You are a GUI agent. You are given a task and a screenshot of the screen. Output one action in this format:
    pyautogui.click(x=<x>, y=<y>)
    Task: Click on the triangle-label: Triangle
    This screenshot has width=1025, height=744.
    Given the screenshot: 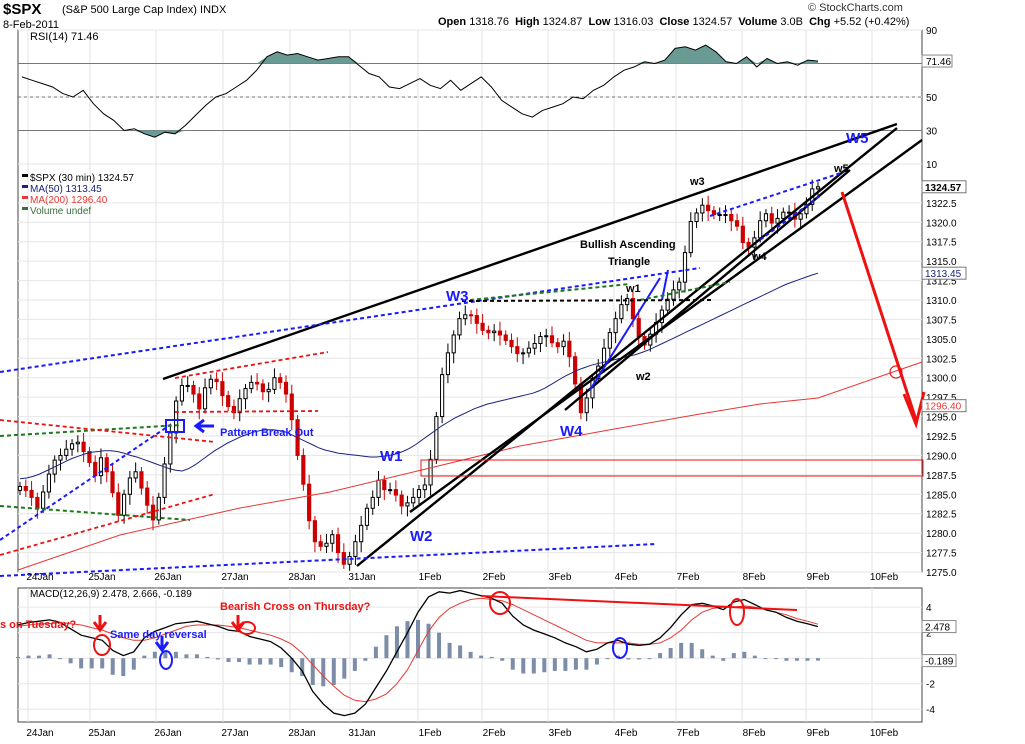 What is the action you would take?
    pyautogui.click(x=629, y=262)
    